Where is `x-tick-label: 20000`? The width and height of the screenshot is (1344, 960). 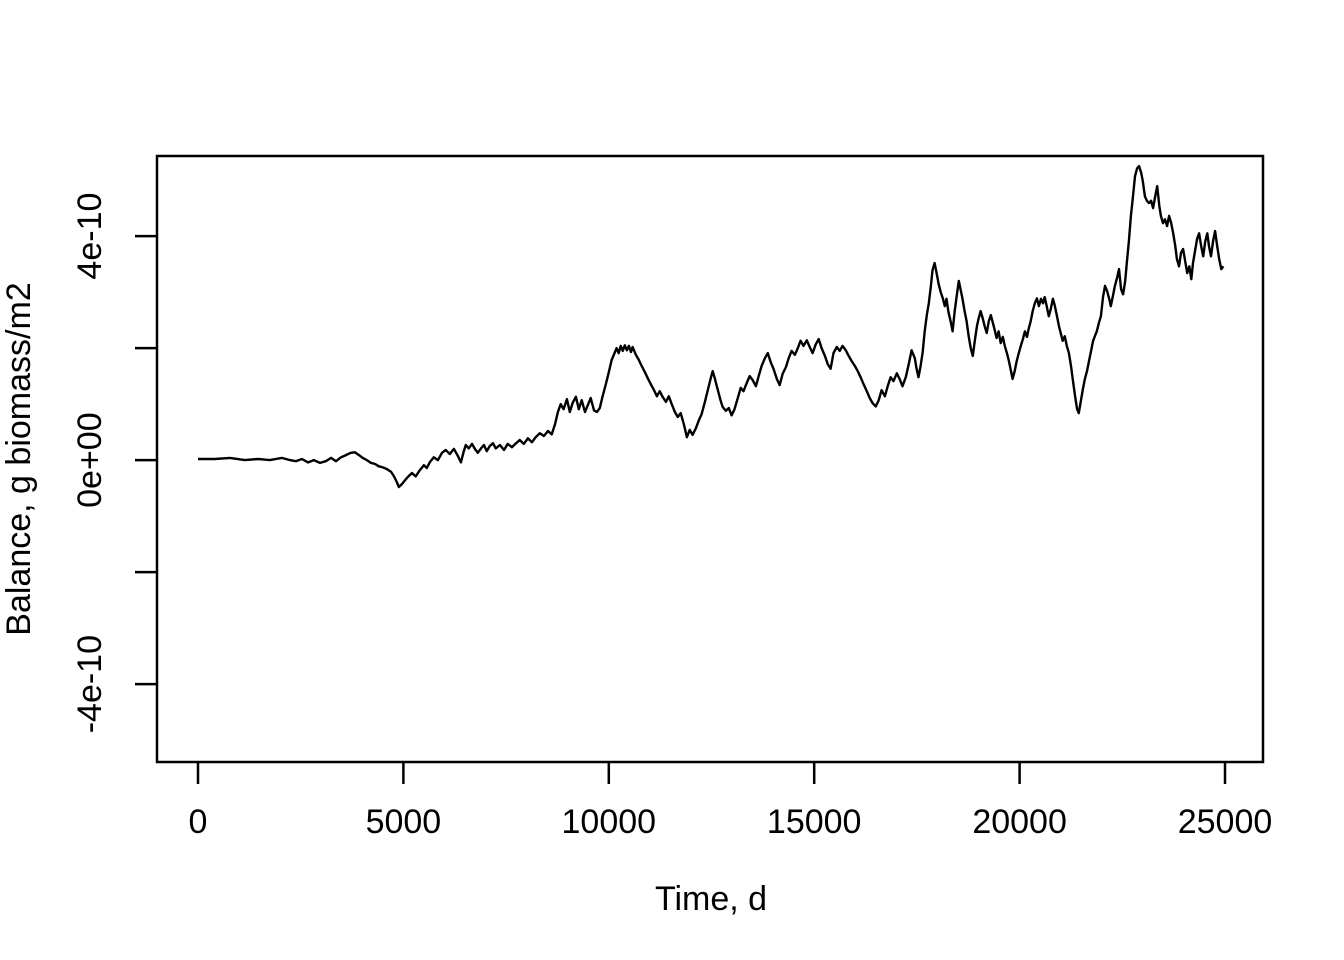 x-tick-label: 20000 is located at coordinates (1019, 822).